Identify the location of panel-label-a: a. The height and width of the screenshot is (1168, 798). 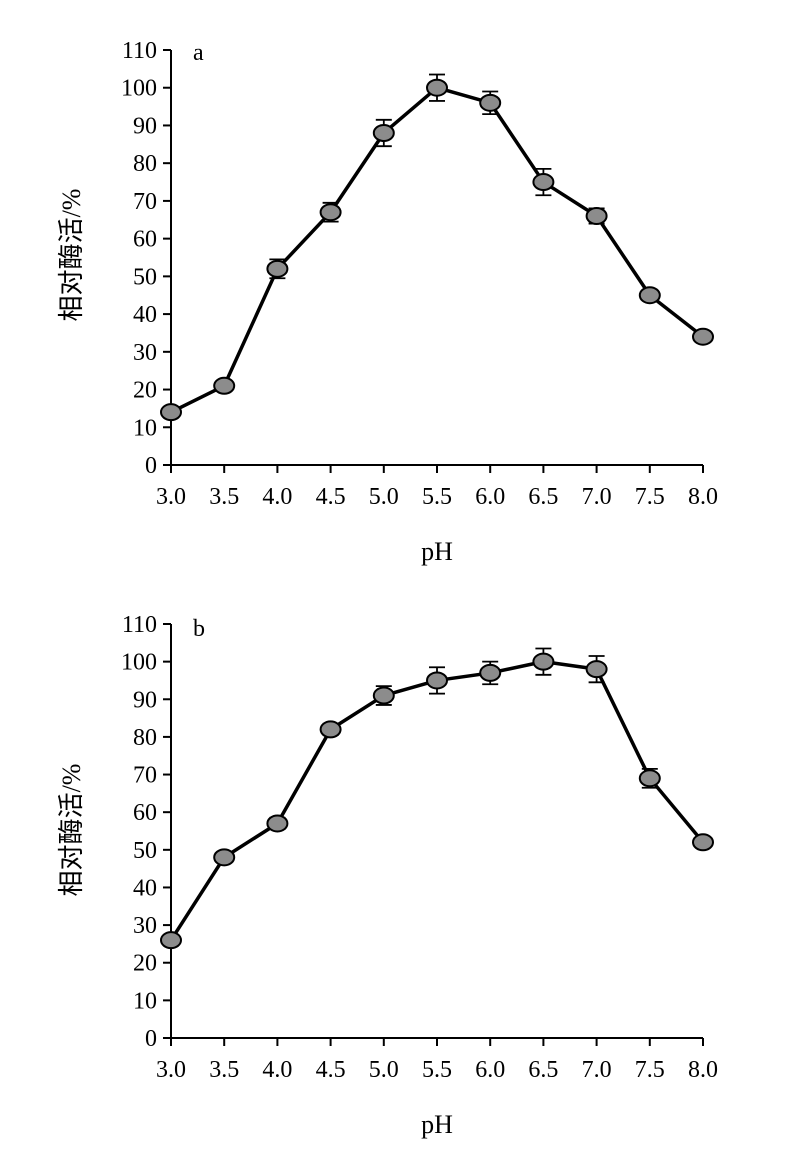
(198, 53).